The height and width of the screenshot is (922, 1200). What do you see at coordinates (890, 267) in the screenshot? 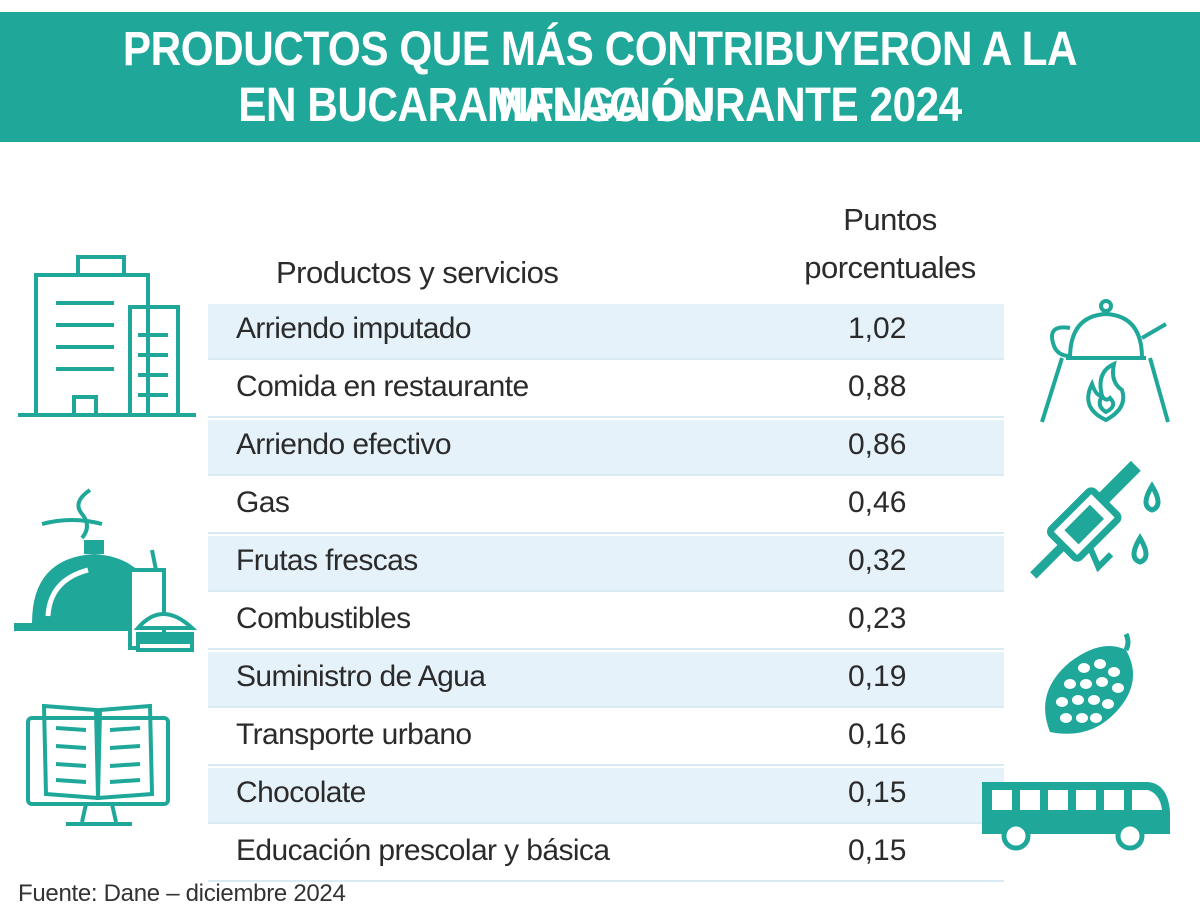
I see `column-header-points-line2: porcentuales` at bounding box center [890, 267].